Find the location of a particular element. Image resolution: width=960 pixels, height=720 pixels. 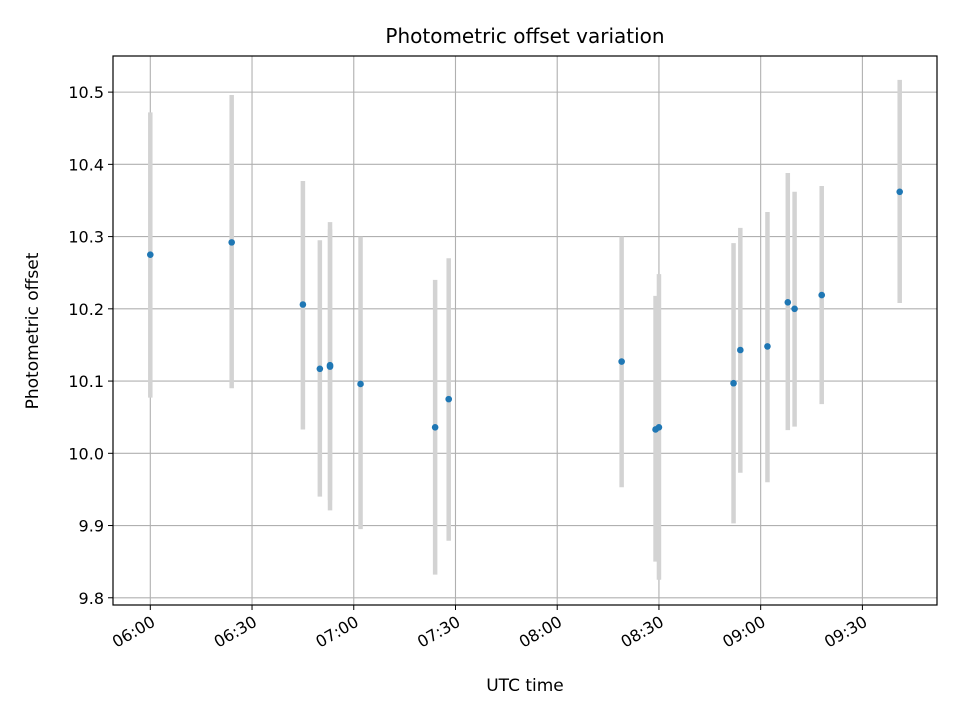

x-axis-ticks: 06:00 06:30 07:00 07:30 08:00 08:30 09:00 09:30 is located at coordinates (489, 628).